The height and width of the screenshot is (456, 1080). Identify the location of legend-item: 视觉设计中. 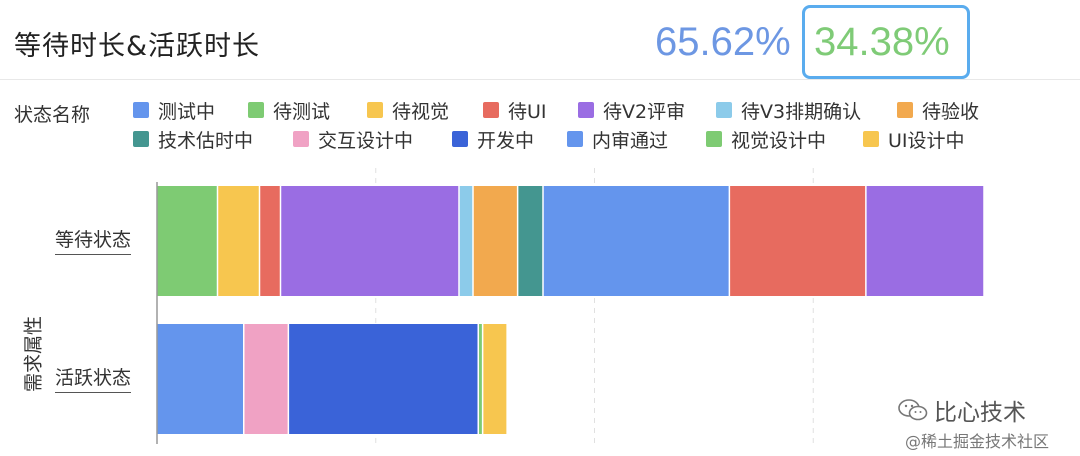
(766, 139).